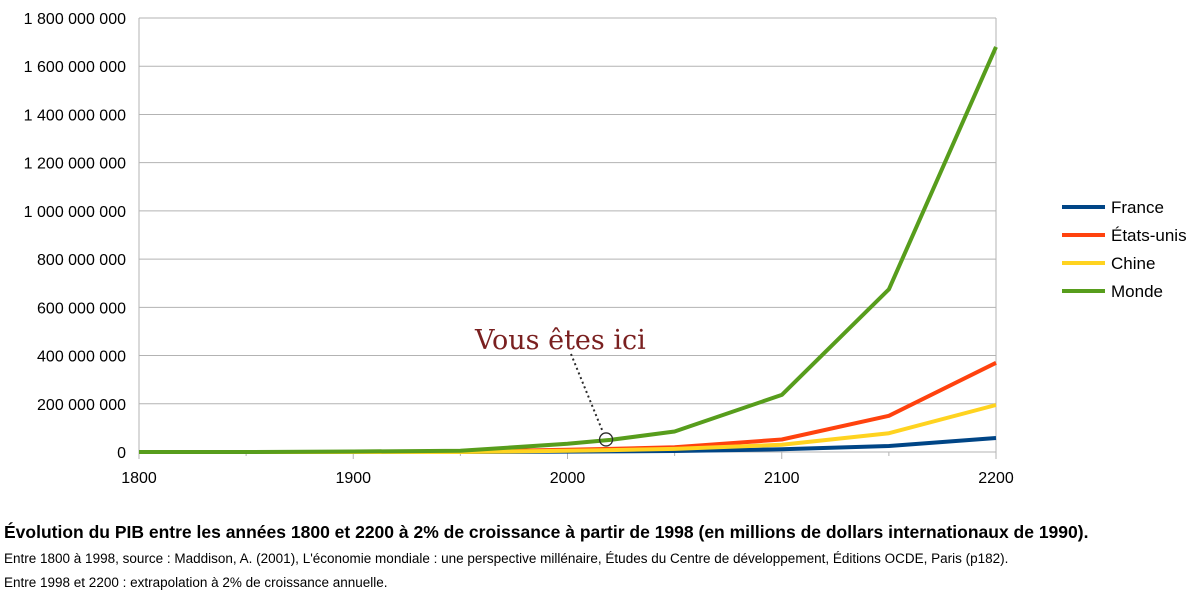 The height and width of the screenshot is (596, 1200). Describe the element at coordinates (75, 19) in the screenshot. I see `y-tick-label: 1 800 000 000` at that location.